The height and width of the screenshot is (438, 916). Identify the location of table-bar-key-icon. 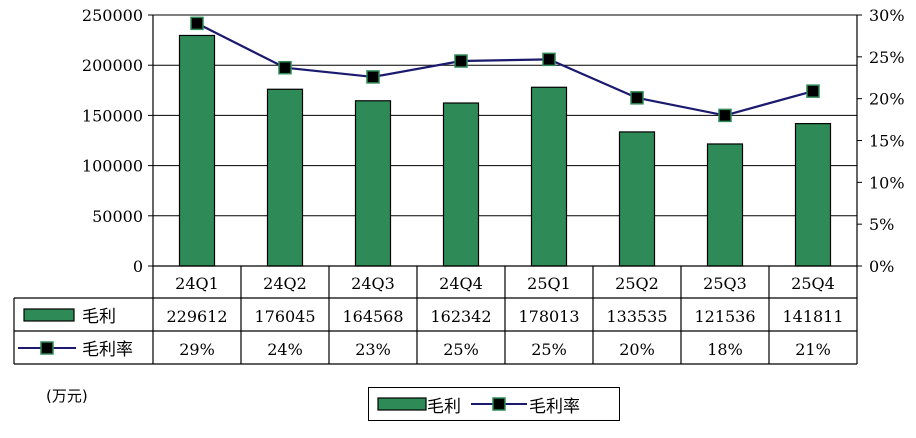
(49, 315).